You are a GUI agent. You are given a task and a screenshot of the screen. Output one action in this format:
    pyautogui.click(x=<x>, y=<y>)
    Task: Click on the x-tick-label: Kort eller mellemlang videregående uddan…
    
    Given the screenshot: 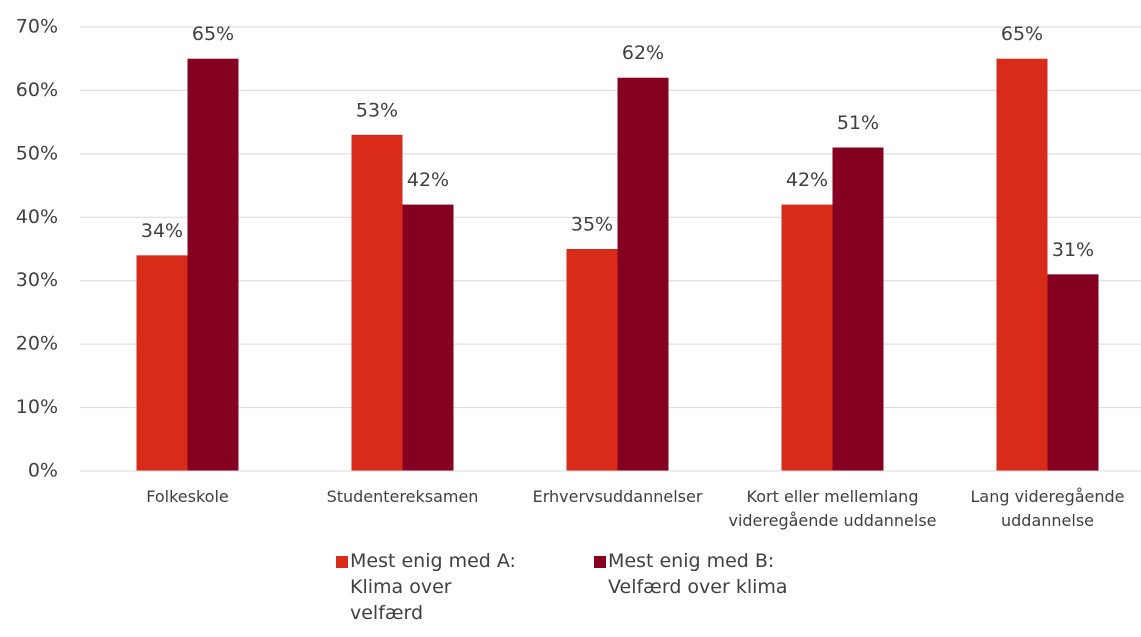 What is the action you would take?
    pyautogui.click(x=832, y=508)
    